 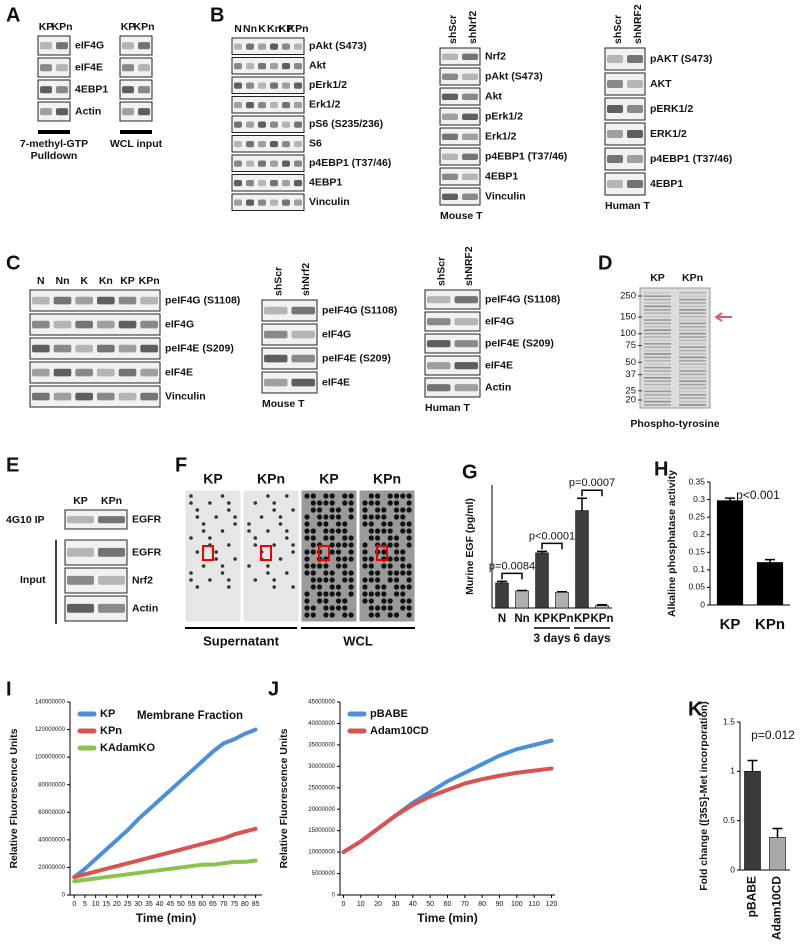 I want to click on caption-bar, so click(x=54, y=132).